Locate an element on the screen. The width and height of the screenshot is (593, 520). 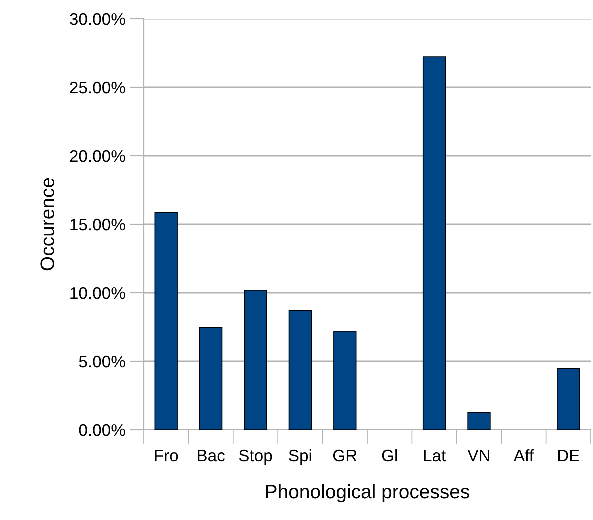
x-tick-label: Spi is located at coordinates (300, 457).